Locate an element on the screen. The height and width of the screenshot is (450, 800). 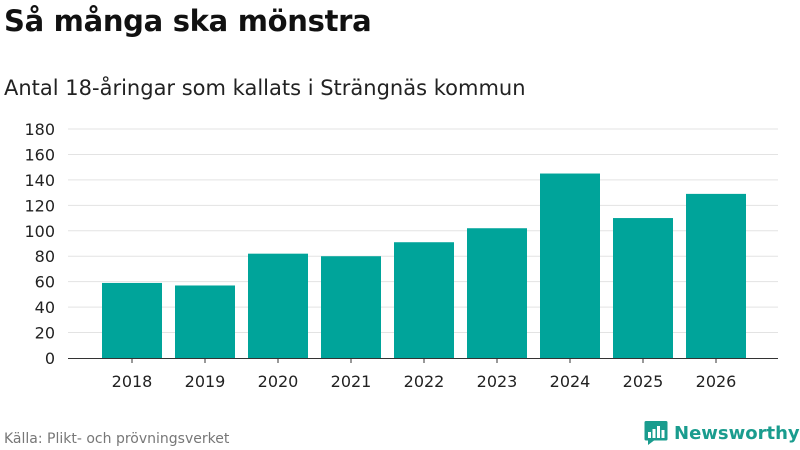
y-tick-label: 120 is located at coordinates (39, 205).